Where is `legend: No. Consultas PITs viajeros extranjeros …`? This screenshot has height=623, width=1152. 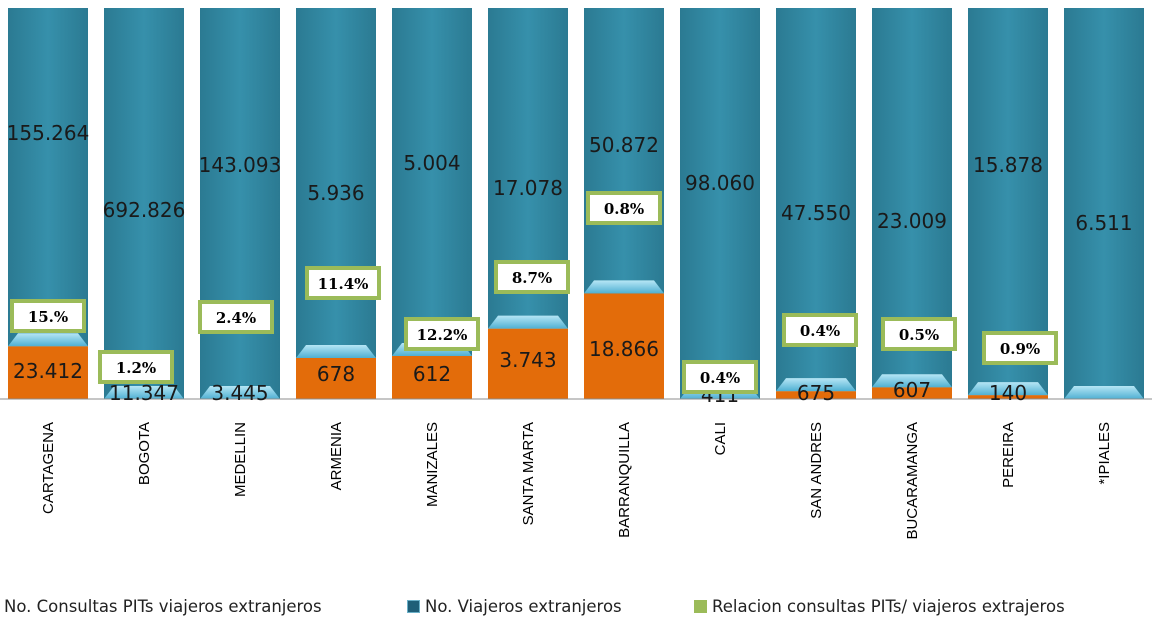 legend: No. Consultas PITs viajeros extranjeros … is located at coordinates (576, 609).